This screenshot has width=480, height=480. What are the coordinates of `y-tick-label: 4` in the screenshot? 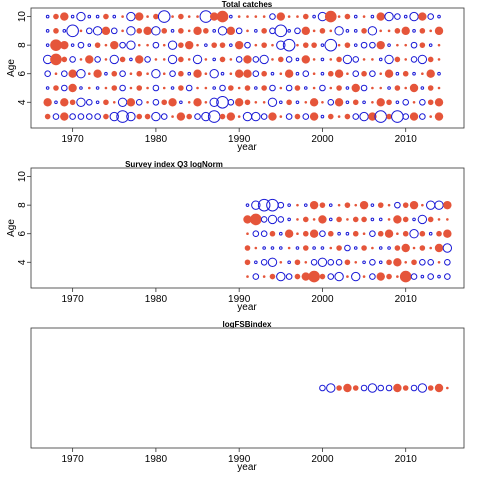 It's located at (22, 102).